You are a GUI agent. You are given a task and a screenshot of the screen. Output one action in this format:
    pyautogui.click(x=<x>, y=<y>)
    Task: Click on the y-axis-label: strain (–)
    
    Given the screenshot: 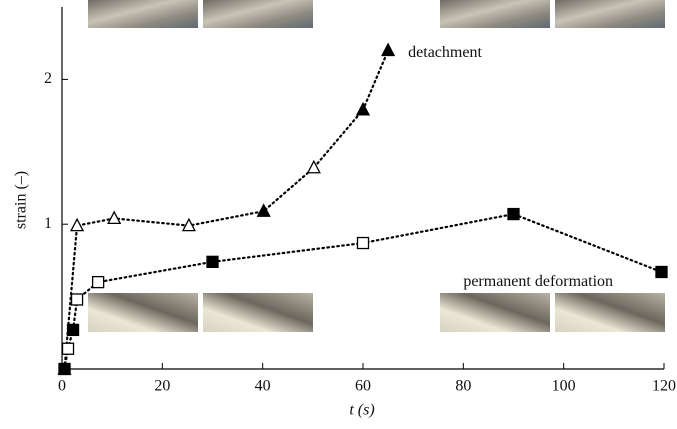 What is the action you would take?
    pyautogui.click(x=21, y=200)
    